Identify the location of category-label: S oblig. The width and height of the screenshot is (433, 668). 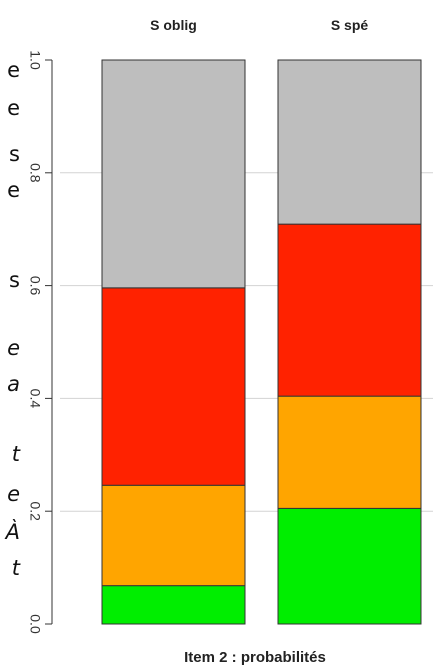
(173, 25).